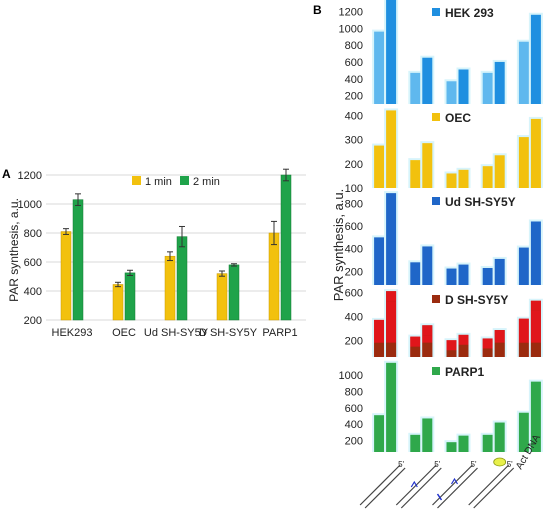 The width and height of the screenshot is (550, 514). What do you see at coordinates (480, 202) in the screenshot?
I see `panel-title: Ud SH-SY5Y` at bounding box center [480, 202].